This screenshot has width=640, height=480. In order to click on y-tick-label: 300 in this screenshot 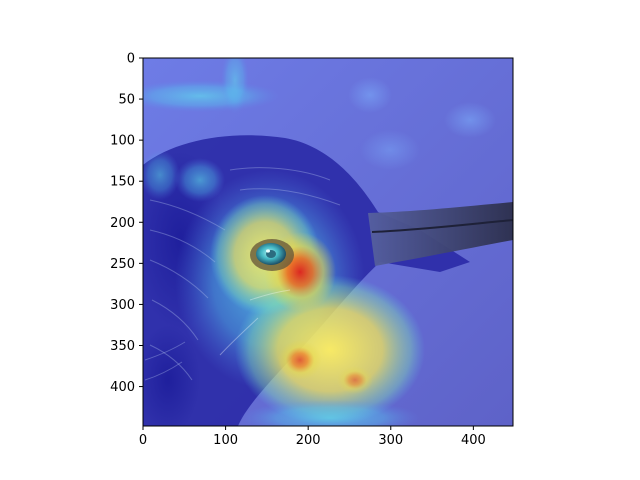, I will do `click(122, 305)`.